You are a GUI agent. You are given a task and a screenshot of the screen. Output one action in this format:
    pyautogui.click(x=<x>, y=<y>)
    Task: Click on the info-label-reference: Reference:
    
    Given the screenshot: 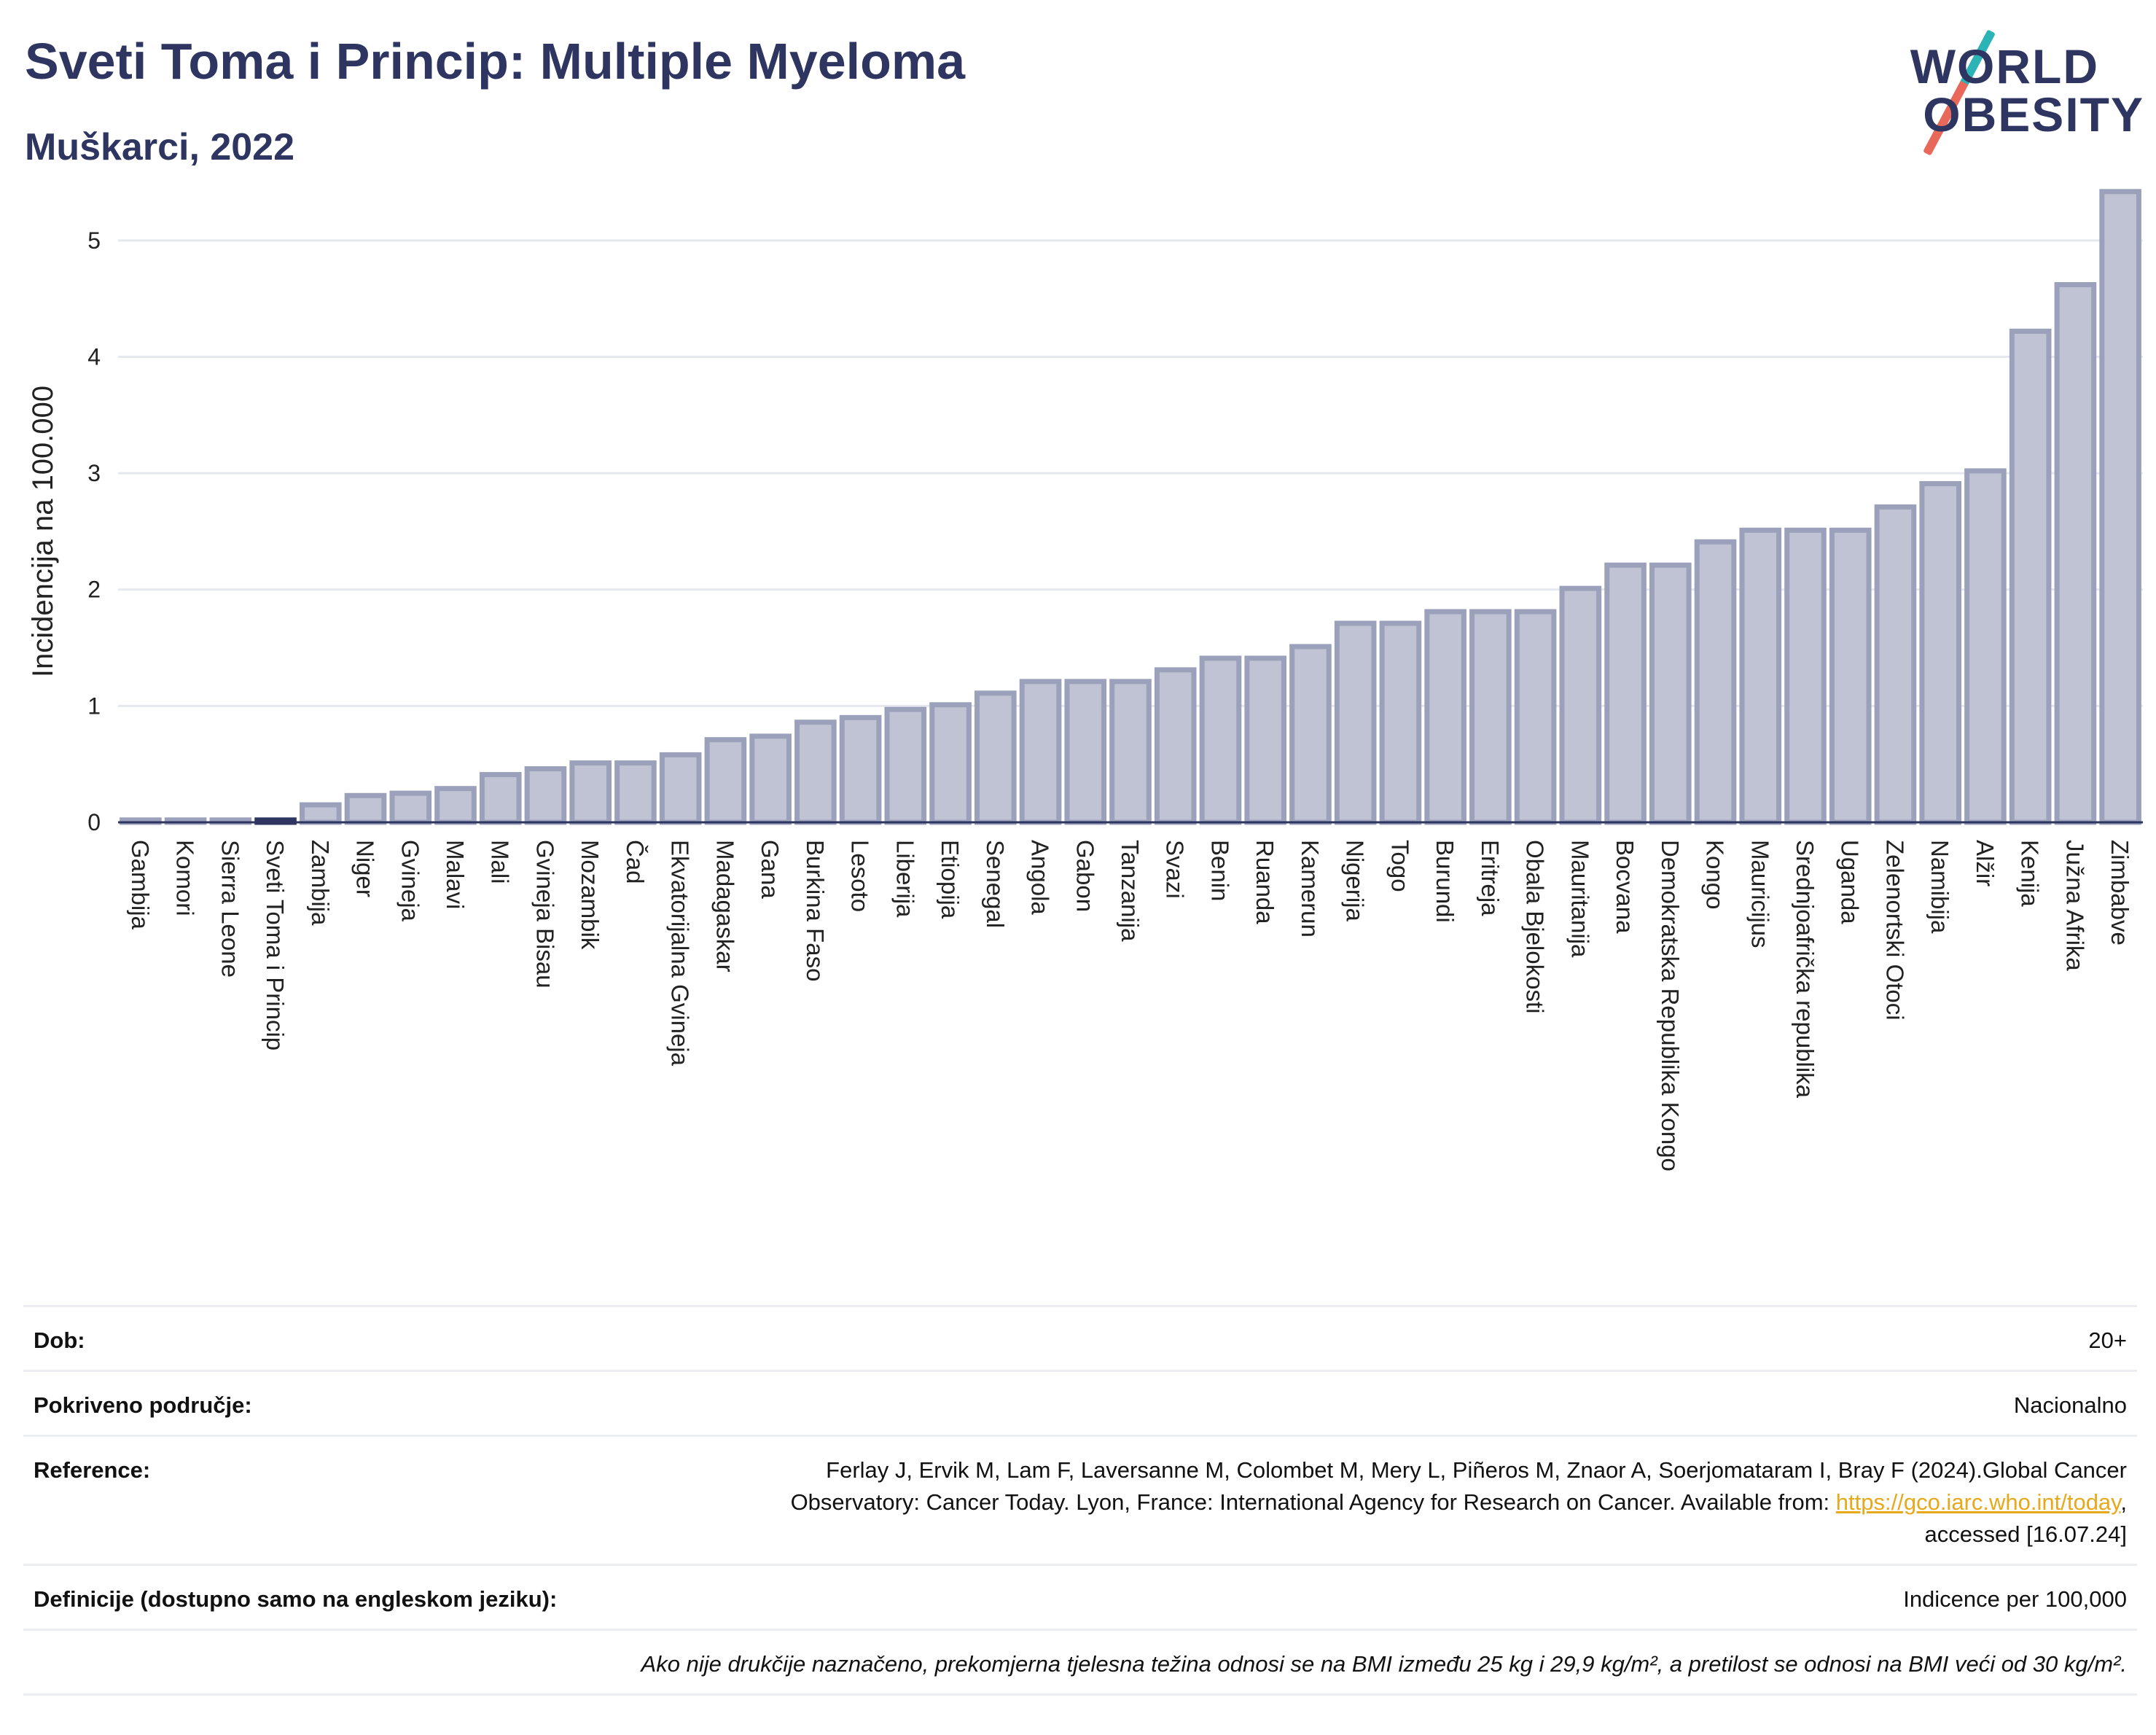 What is the action you would take?
    pyautogui.click(x=93, y=1470)
    